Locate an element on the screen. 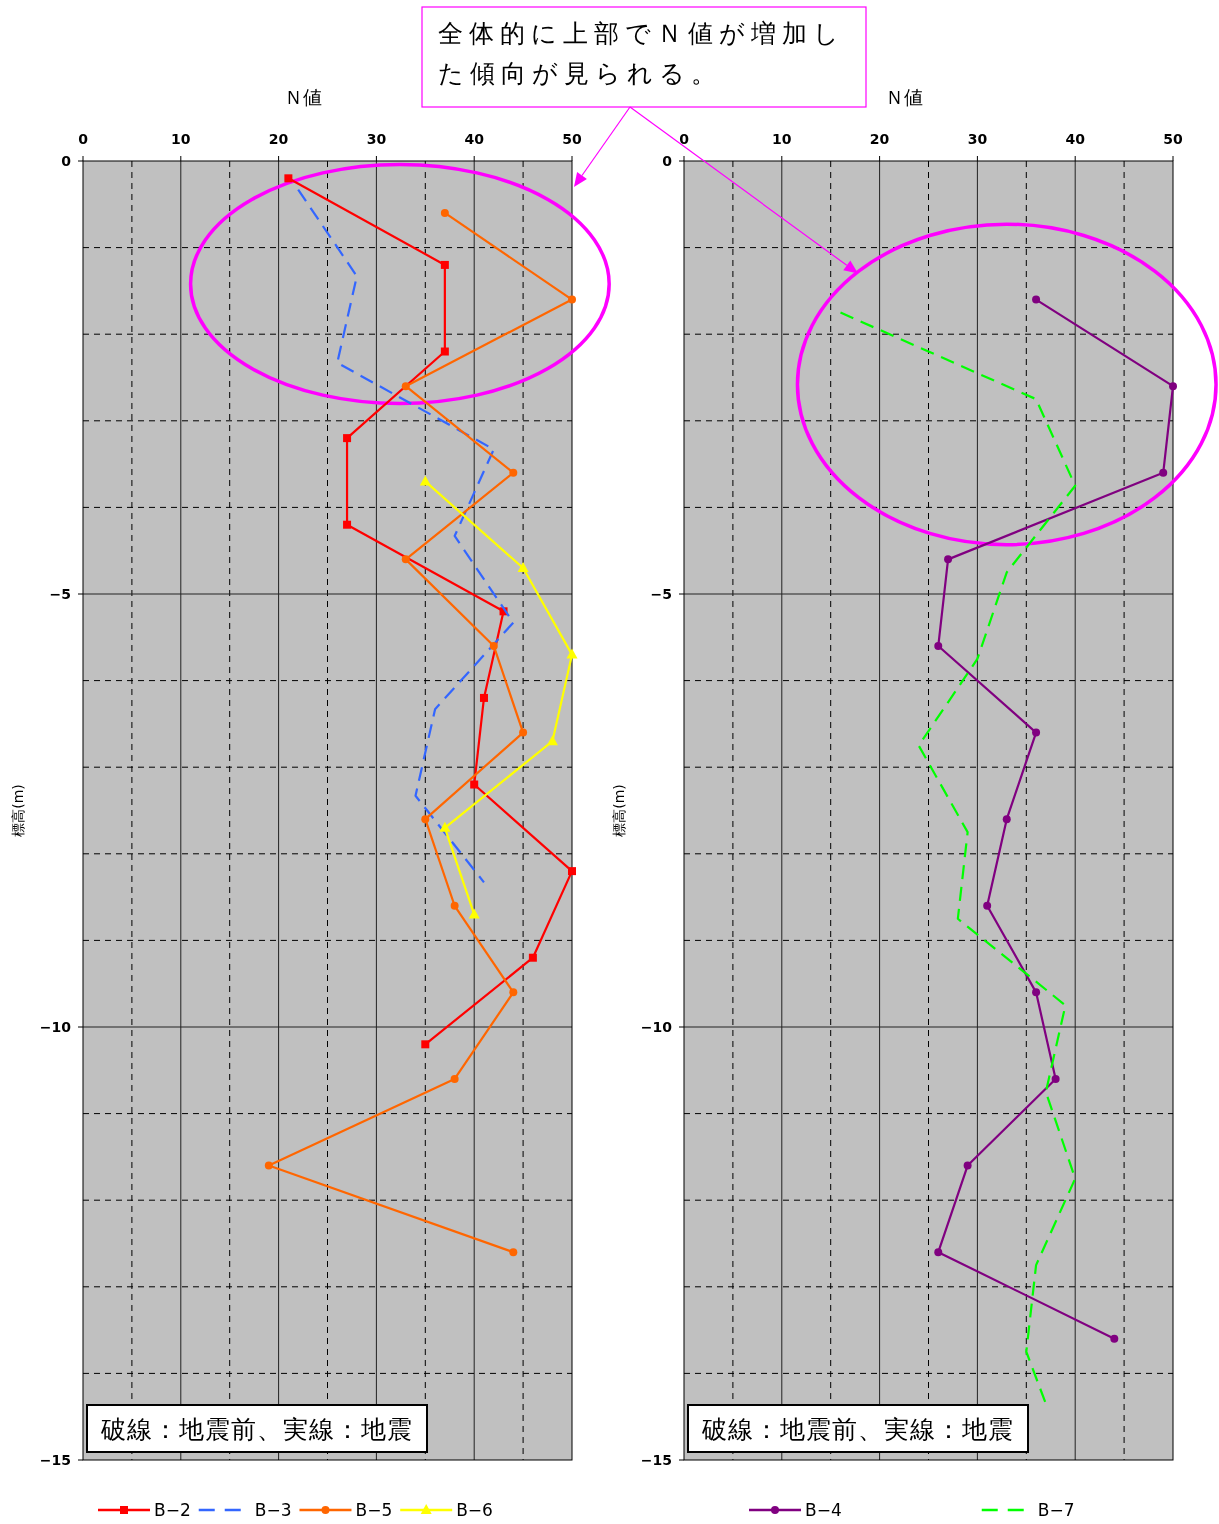 This screenshot has width=1219, height=1524. legend-label: B−5 is located at coordinates (374, 1510).